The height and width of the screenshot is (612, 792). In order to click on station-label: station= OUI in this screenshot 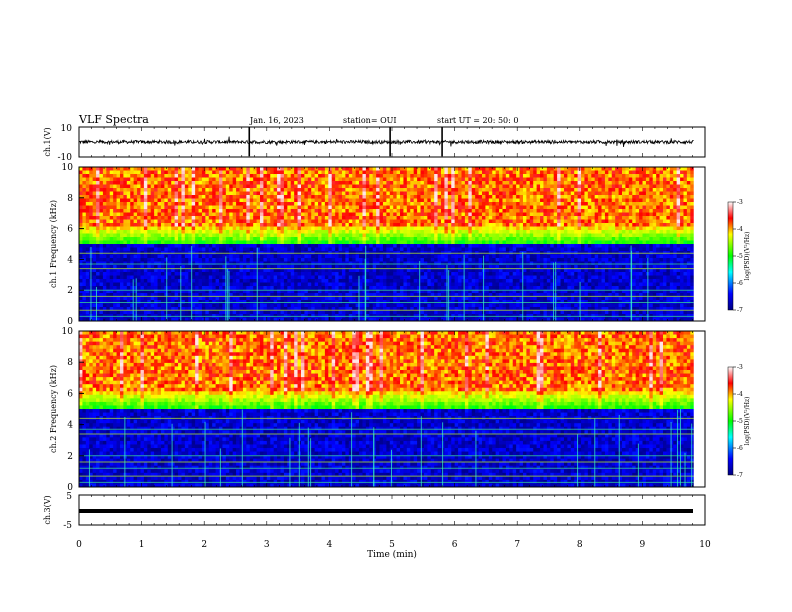, I will do `click(370, 120)`.